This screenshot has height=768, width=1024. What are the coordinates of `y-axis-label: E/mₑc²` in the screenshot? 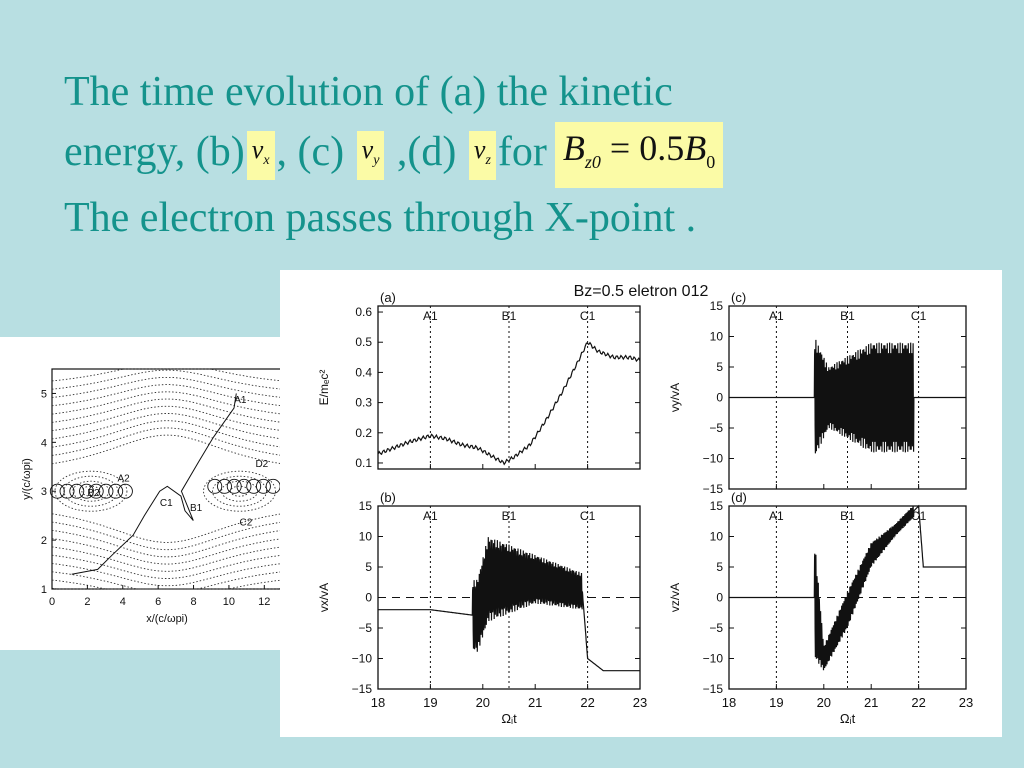 It's located at (324, 388).